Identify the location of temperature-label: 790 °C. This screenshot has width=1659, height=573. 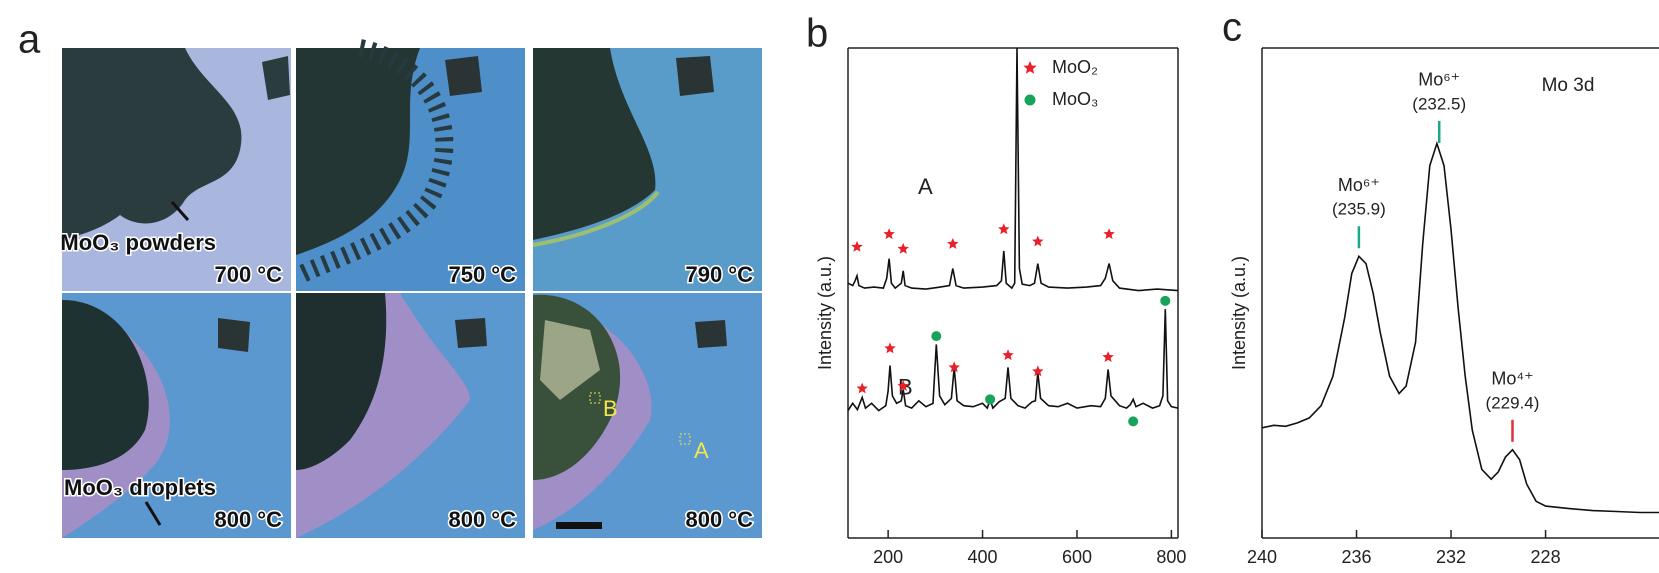
(719, 274).